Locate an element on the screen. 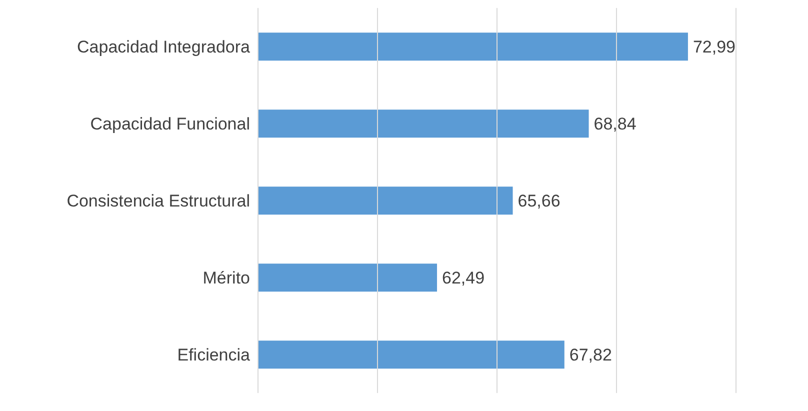  data-label: 62,49 is located at coordinates (463, 278).